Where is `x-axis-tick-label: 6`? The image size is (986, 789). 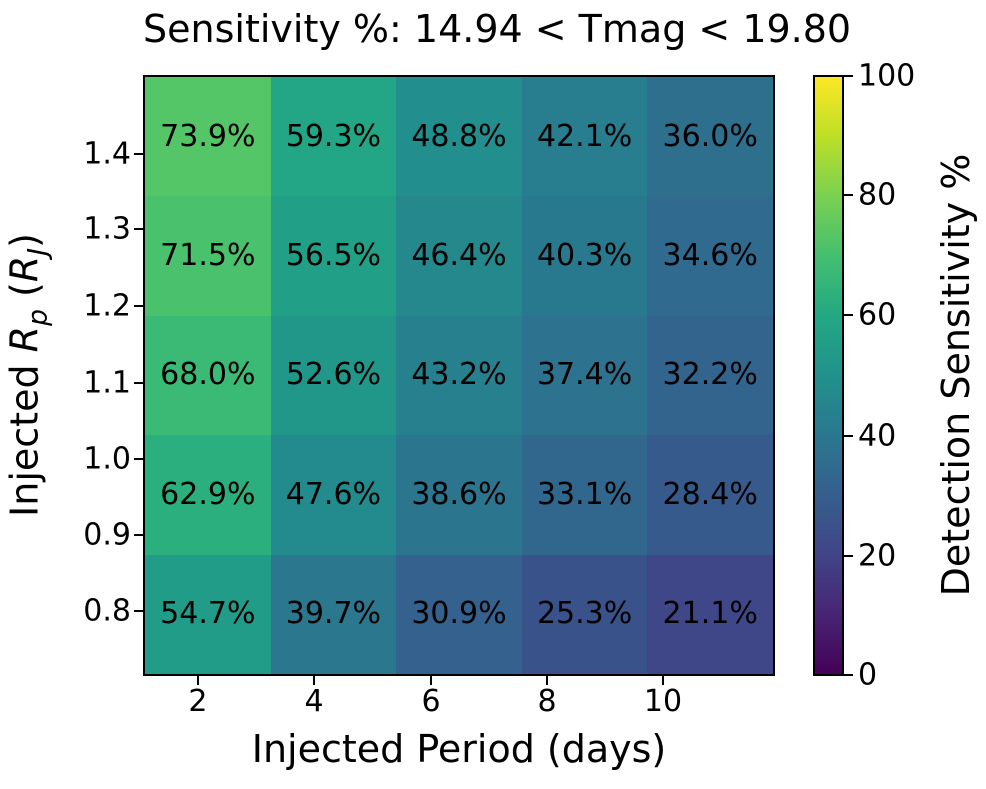 x-axis-tick-label: 6 is located at coordinates (431, 701).